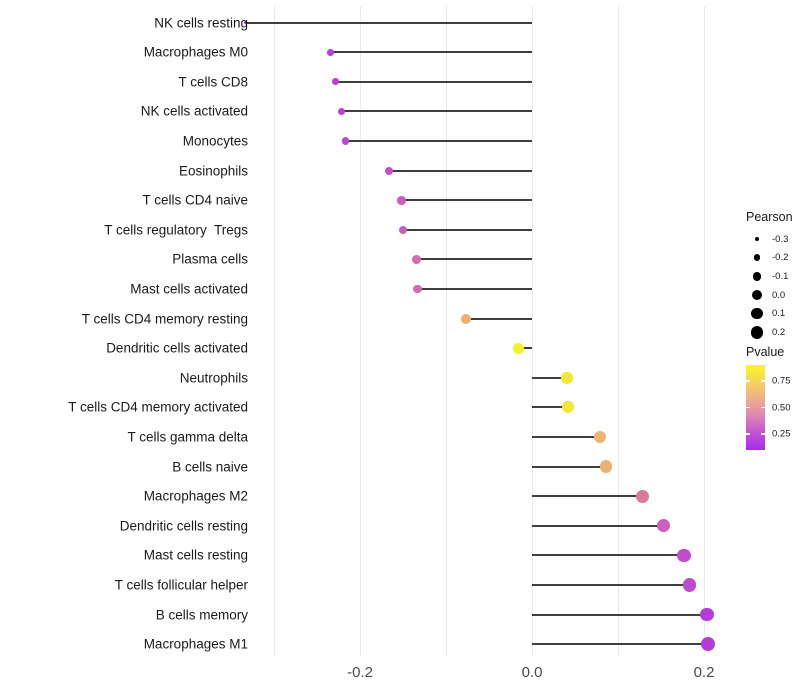 The image size is (800, 700). I want to click on y-axis-label: Neutrophils, so click(213, 378).